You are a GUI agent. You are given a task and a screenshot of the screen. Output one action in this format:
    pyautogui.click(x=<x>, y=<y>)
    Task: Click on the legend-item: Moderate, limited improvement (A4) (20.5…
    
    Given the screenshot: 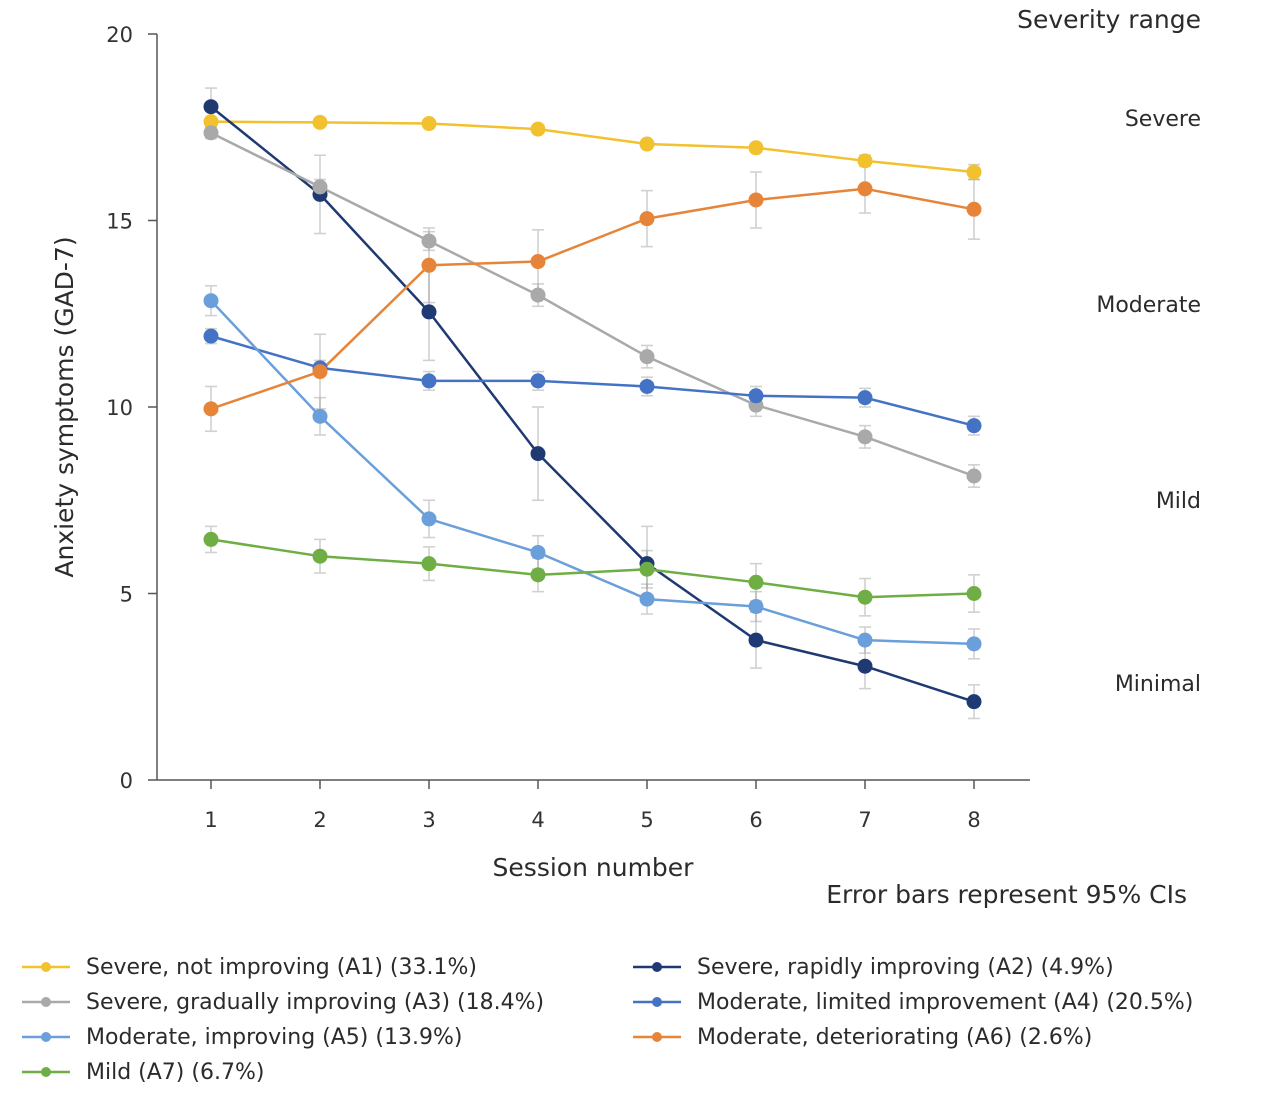 What is the action you would take?
    pyautogui.click(x=913, y=1002)
    